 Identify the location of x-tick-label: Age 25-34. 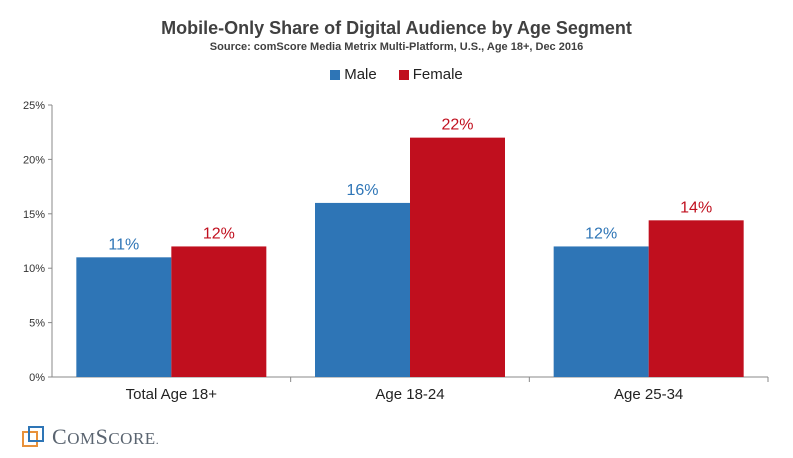
(648, 394).